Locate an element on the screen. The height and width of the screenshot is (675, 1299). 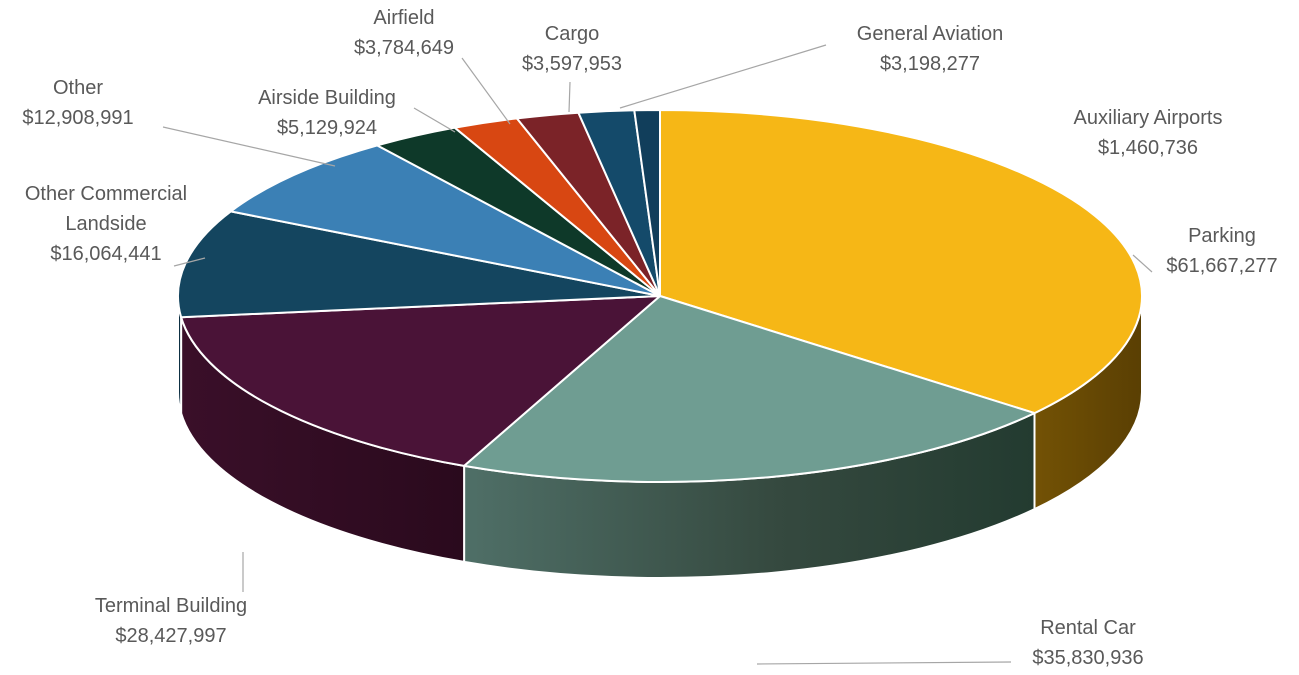
category-label: Cargo is located at coordinates (572, 34).